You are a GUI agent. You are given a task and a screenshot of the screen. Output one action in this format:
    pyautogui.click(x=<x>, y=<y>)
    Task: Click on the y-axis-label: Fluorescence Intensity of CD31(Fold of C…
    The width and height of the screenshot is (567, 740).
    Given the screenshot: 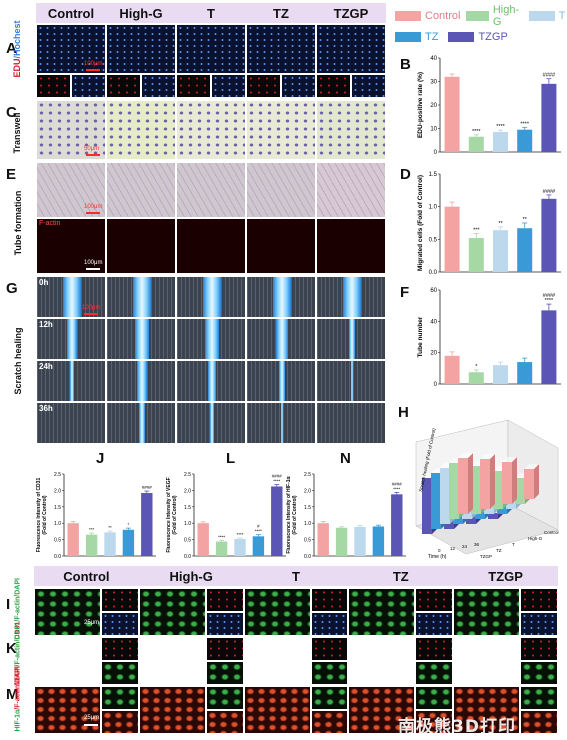 What is the action you would take?
    pyautogui.click(x=42, y=515)
    